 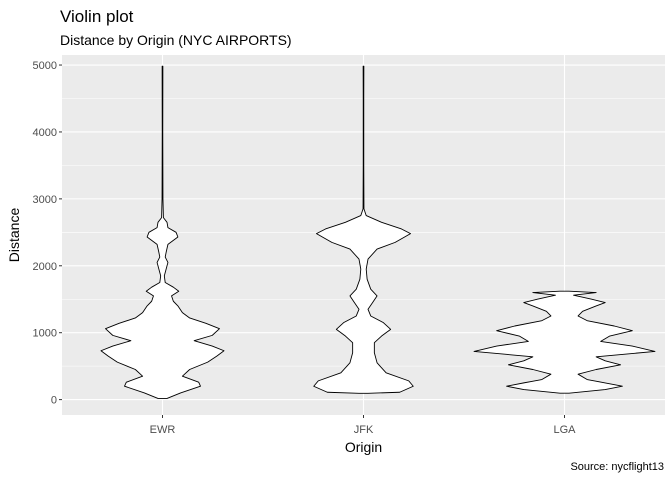 What do you see at coordinates (163, 430) in the screenshot?
I see `x-tick-label: EWR` at bounding box center [163, 430].